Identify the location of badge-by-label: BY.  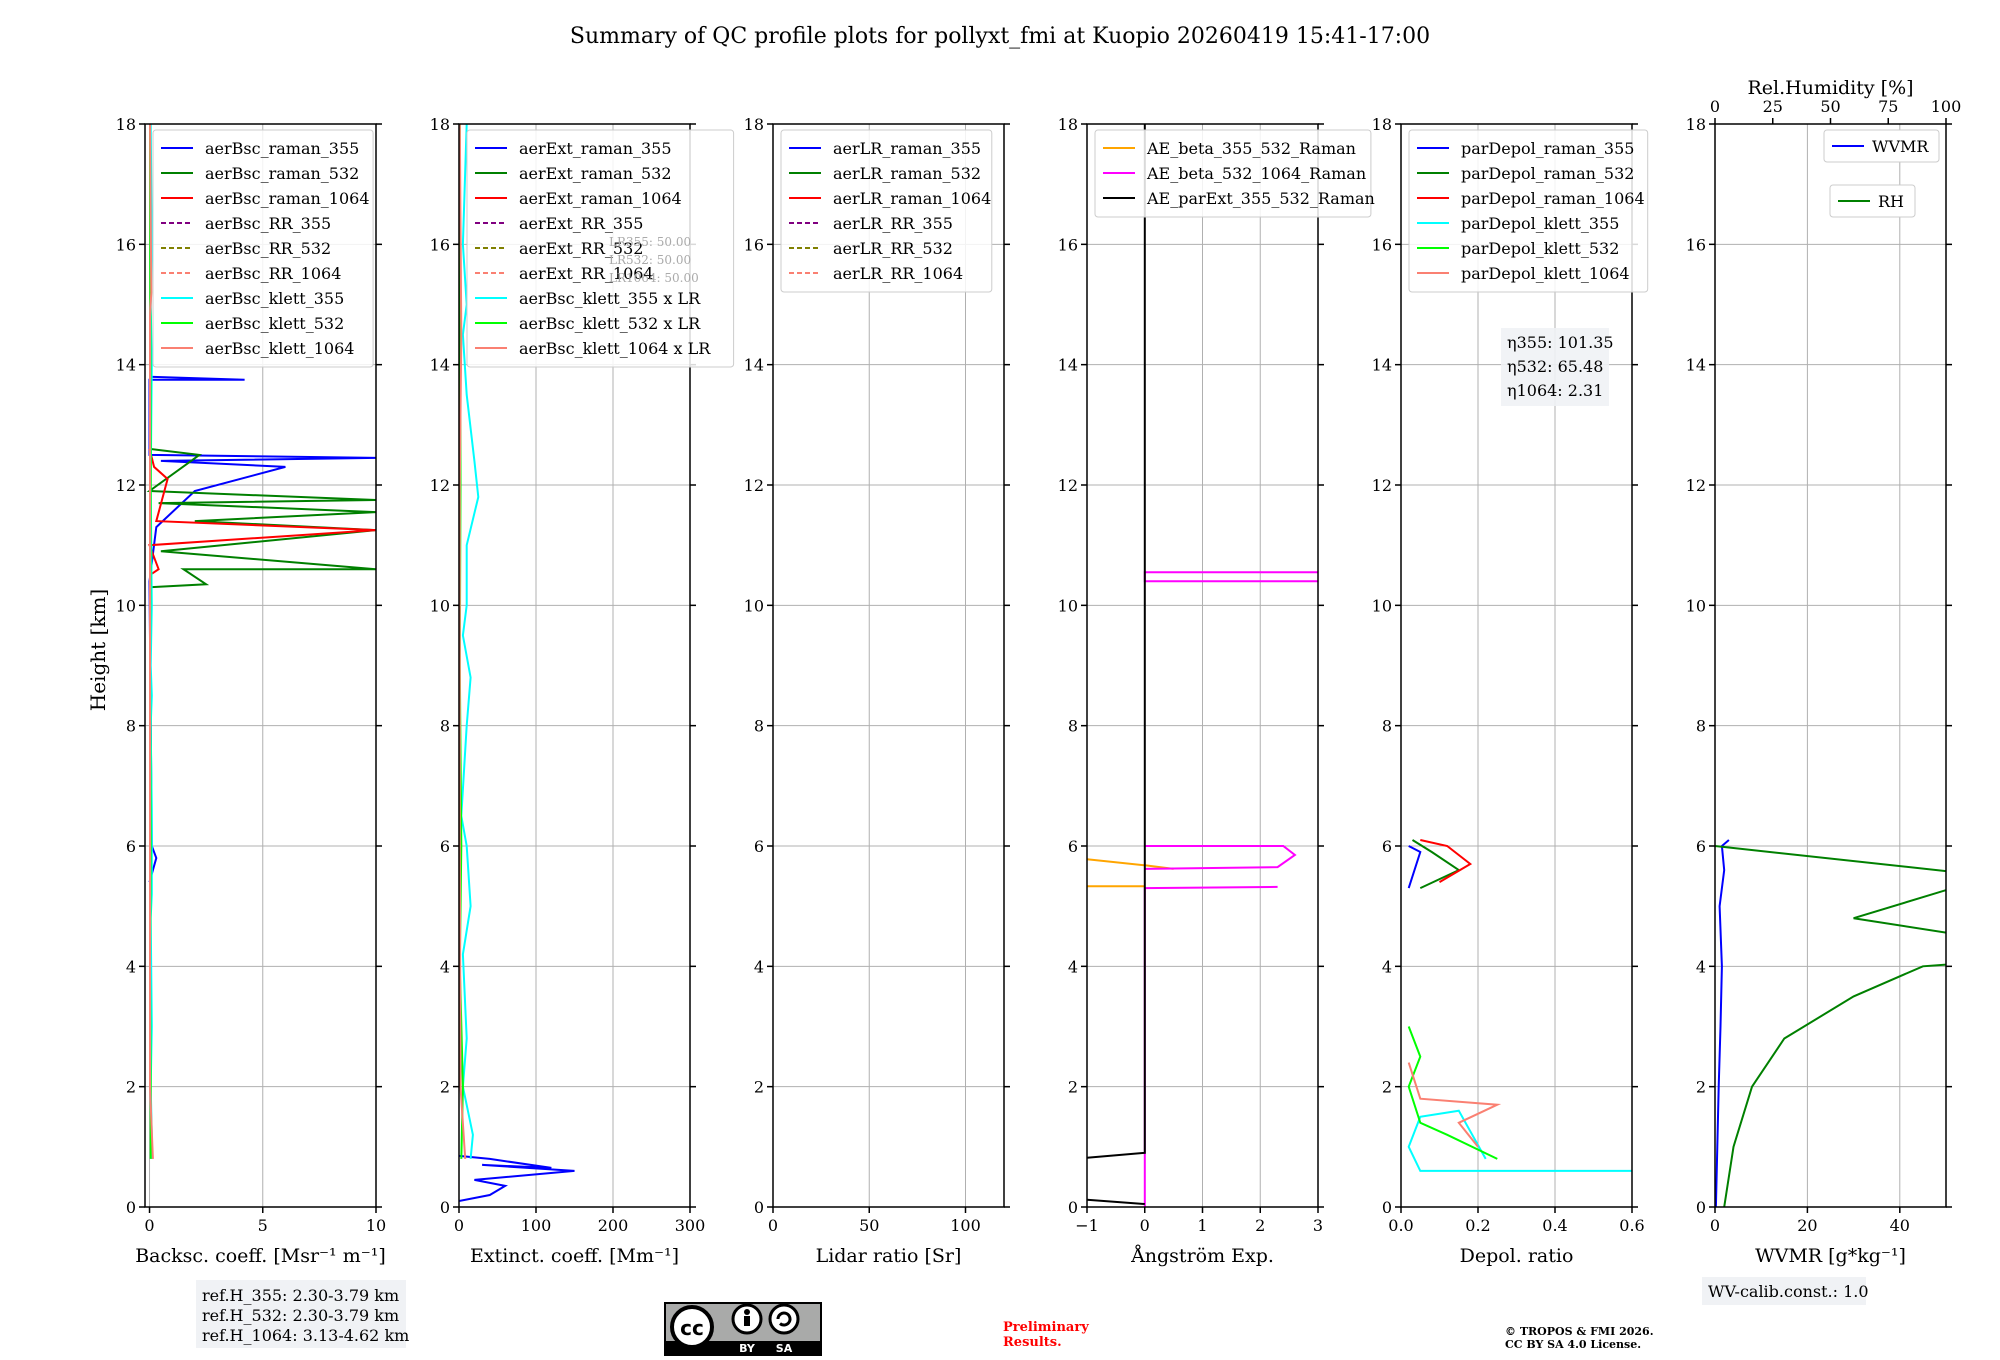
(747, 1348).